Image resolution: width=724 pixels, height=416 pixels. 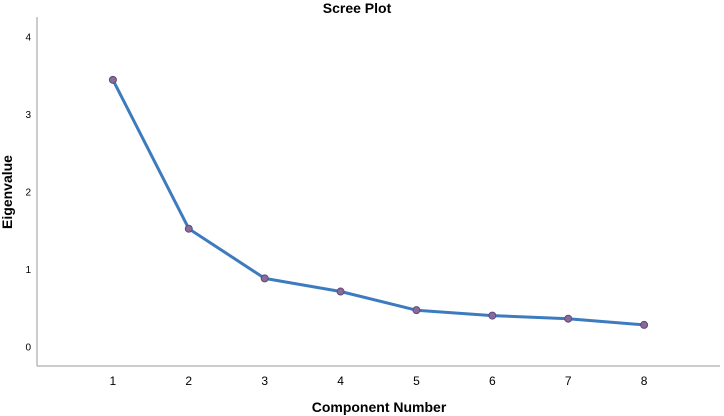 What do you see at coordinates (379, 381) in the screenshot?
I see `x-tick-labels: 1 2 3 4 5 6 7 8` at bounding box center [379, 381].